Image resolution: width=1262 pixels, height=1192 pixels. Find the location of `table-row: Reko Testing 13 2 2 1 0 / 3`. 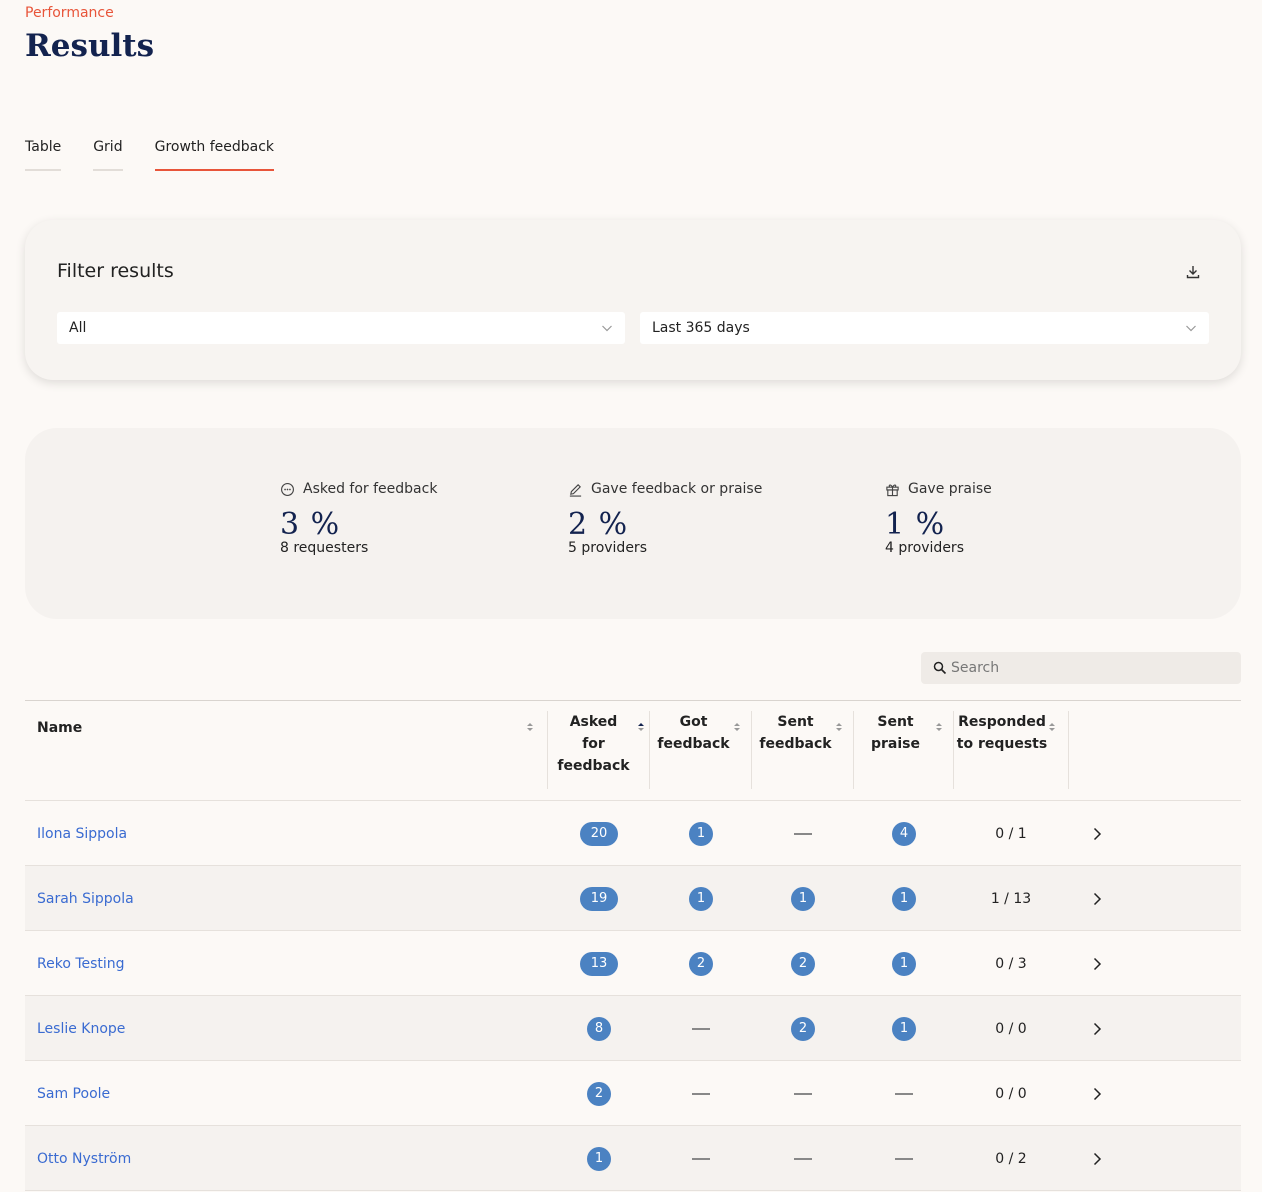

table-row: Reko Testing 13 2 2 1 0 / 3 is located at coordinates (633, 963).